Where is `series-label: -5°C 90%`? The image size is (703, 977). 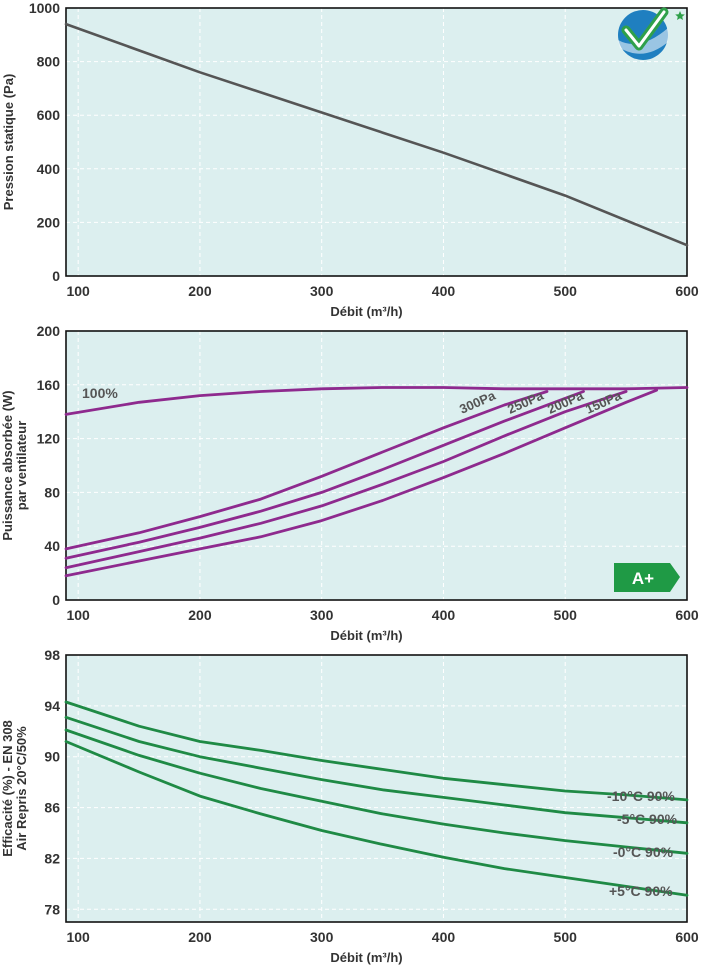 series-label: -5°C 90% is located at coordinates (647, 819).